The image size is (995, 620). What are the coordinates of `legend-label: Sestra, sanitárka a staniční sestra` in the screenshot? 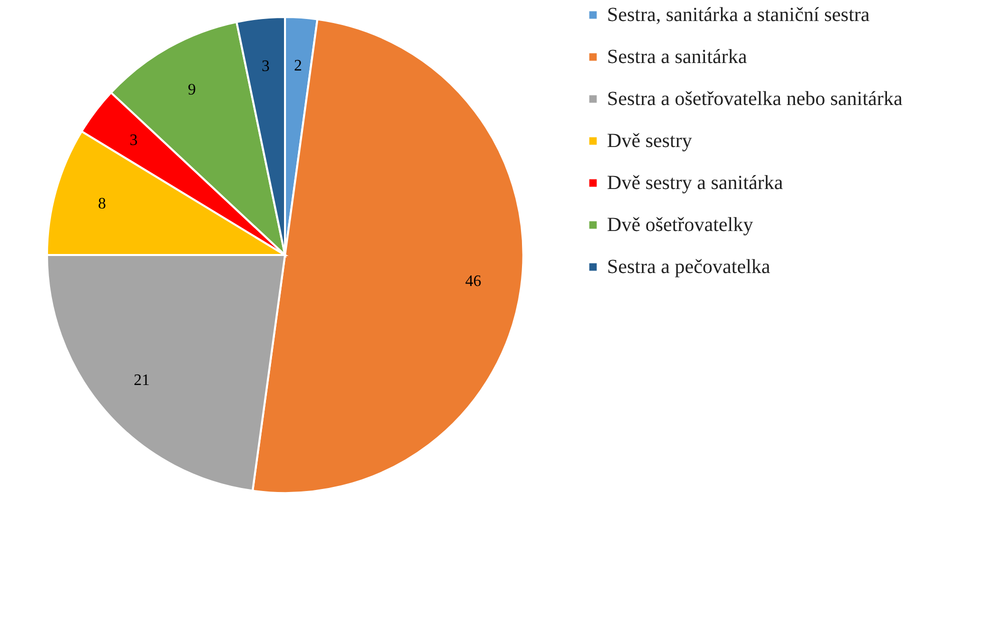 It's located at (738, 15).